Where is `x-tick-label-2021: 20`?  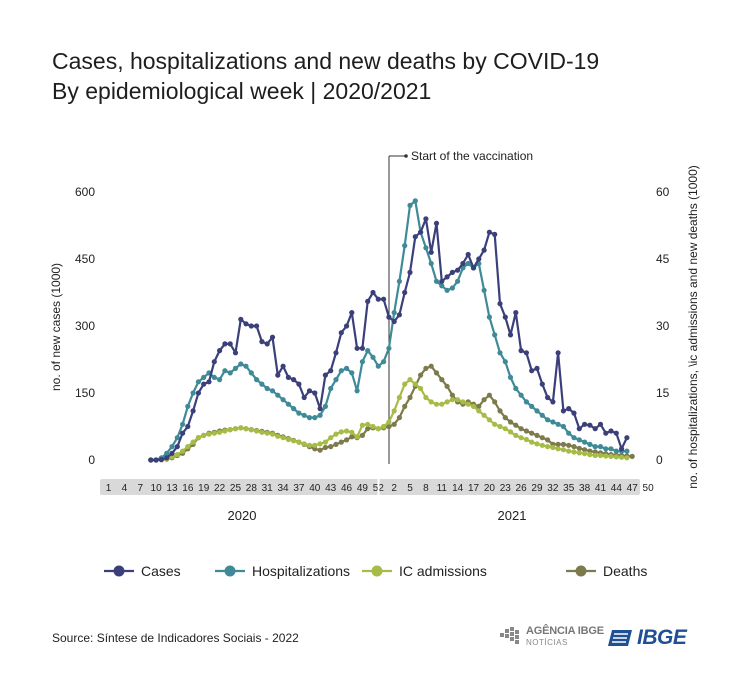
x-tick-label-2021: 20 is located at coordinates (490, 488).